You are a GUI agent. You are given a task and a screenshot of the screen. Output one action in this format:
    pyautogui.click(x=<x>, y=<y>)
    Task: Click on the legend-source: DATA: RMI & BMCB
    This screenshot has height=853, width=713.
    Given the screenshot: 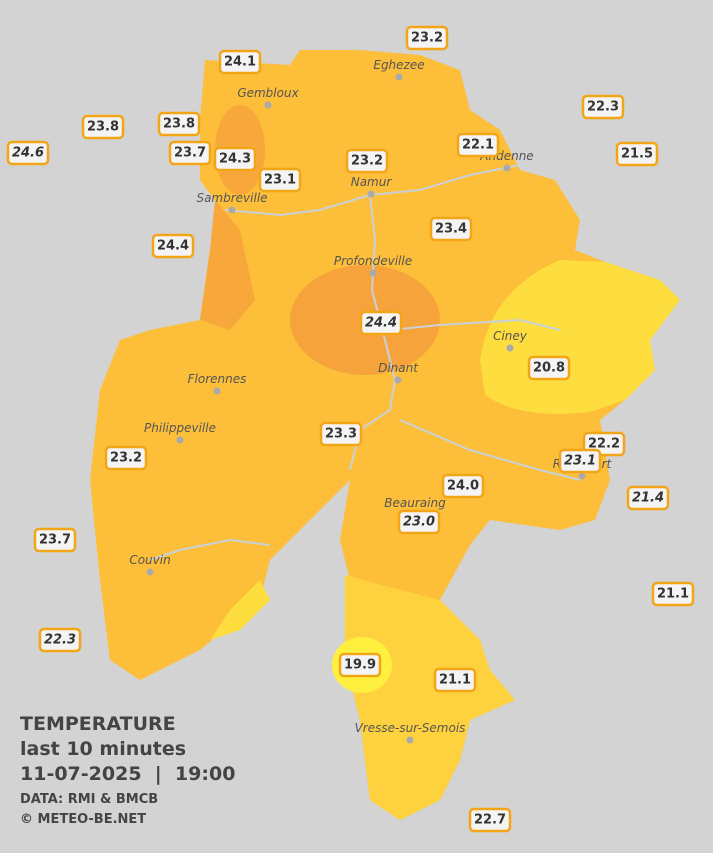 What is the action you would take?
    pyautogui.click(x=89, y=799)
    